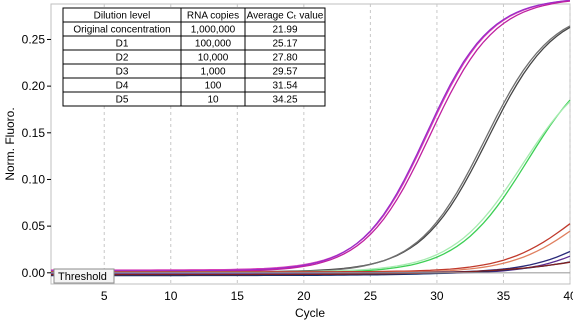 The height and width of the screenshot is (322, 573). What do you see at coordinates (284, 72) in the screenshot?
I see `table-cell: 29.57` at bounding box center [284, 72].